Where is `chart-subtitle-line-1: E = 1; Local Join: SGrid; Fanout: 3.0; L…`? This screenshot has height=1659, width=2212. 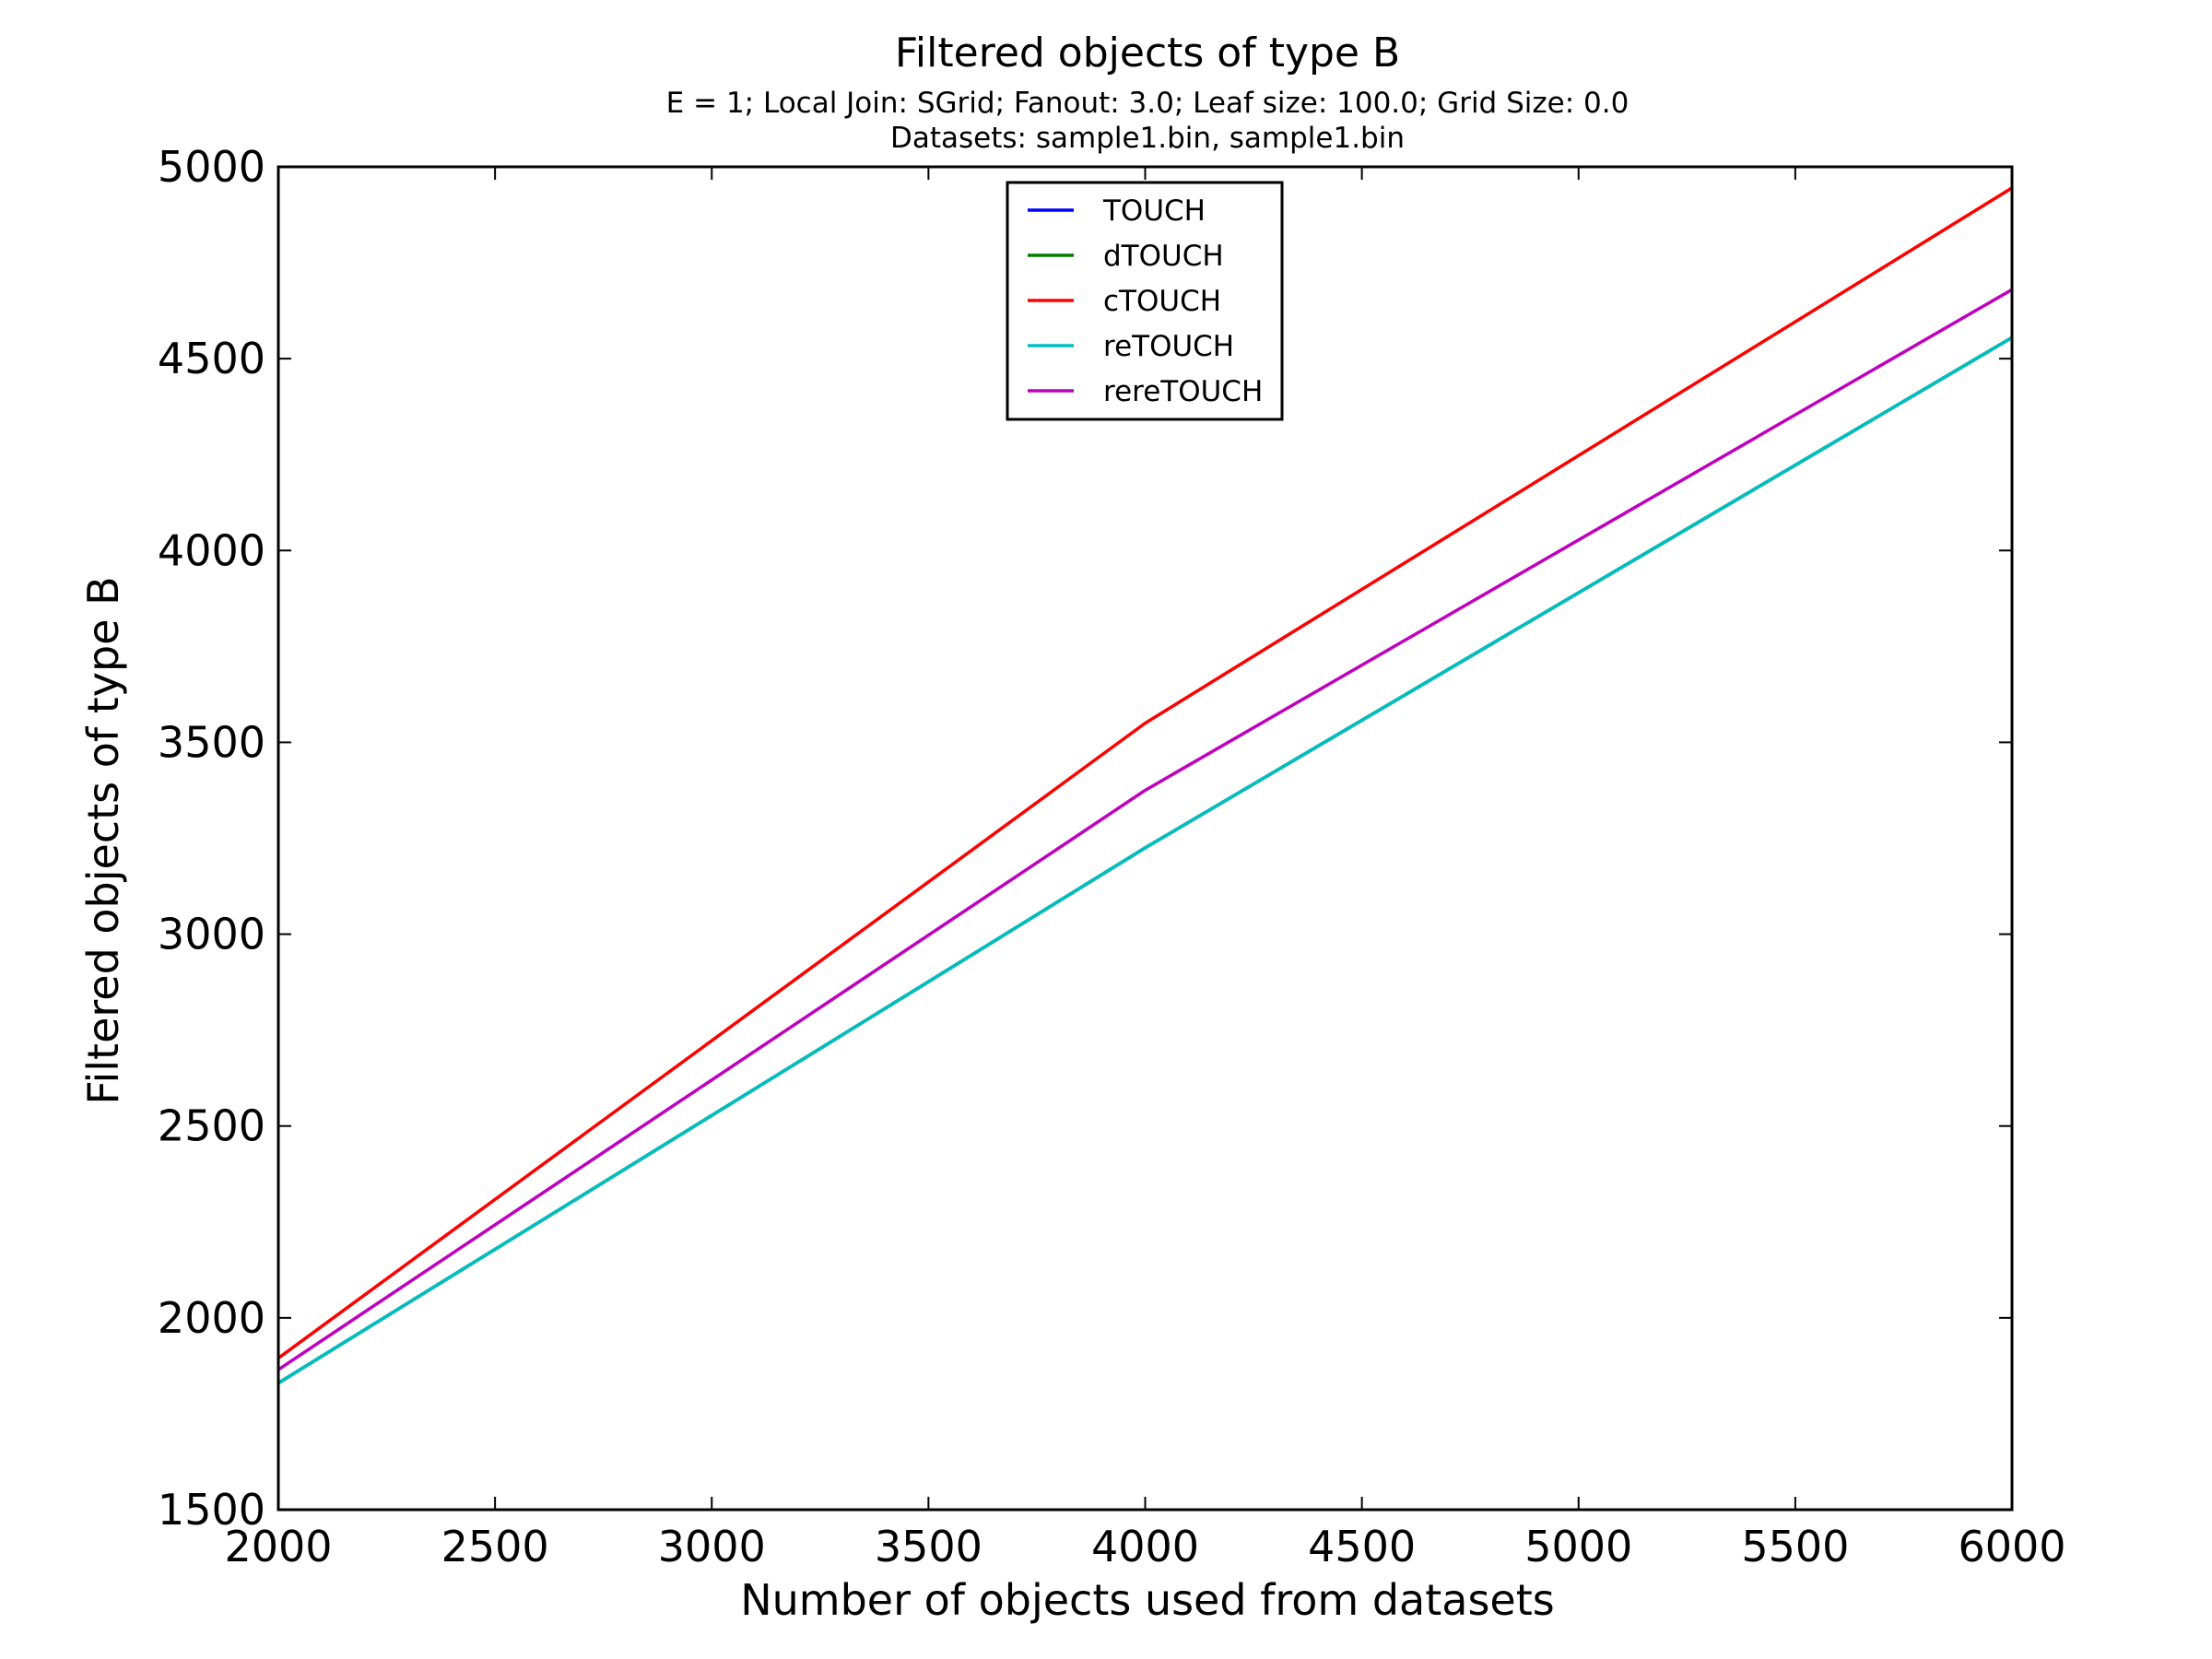
chart-subtitle-line-1: E = 1; Local Join: SGrid; Fanout: 3.0; L… is located at coordinates (1148, 103).